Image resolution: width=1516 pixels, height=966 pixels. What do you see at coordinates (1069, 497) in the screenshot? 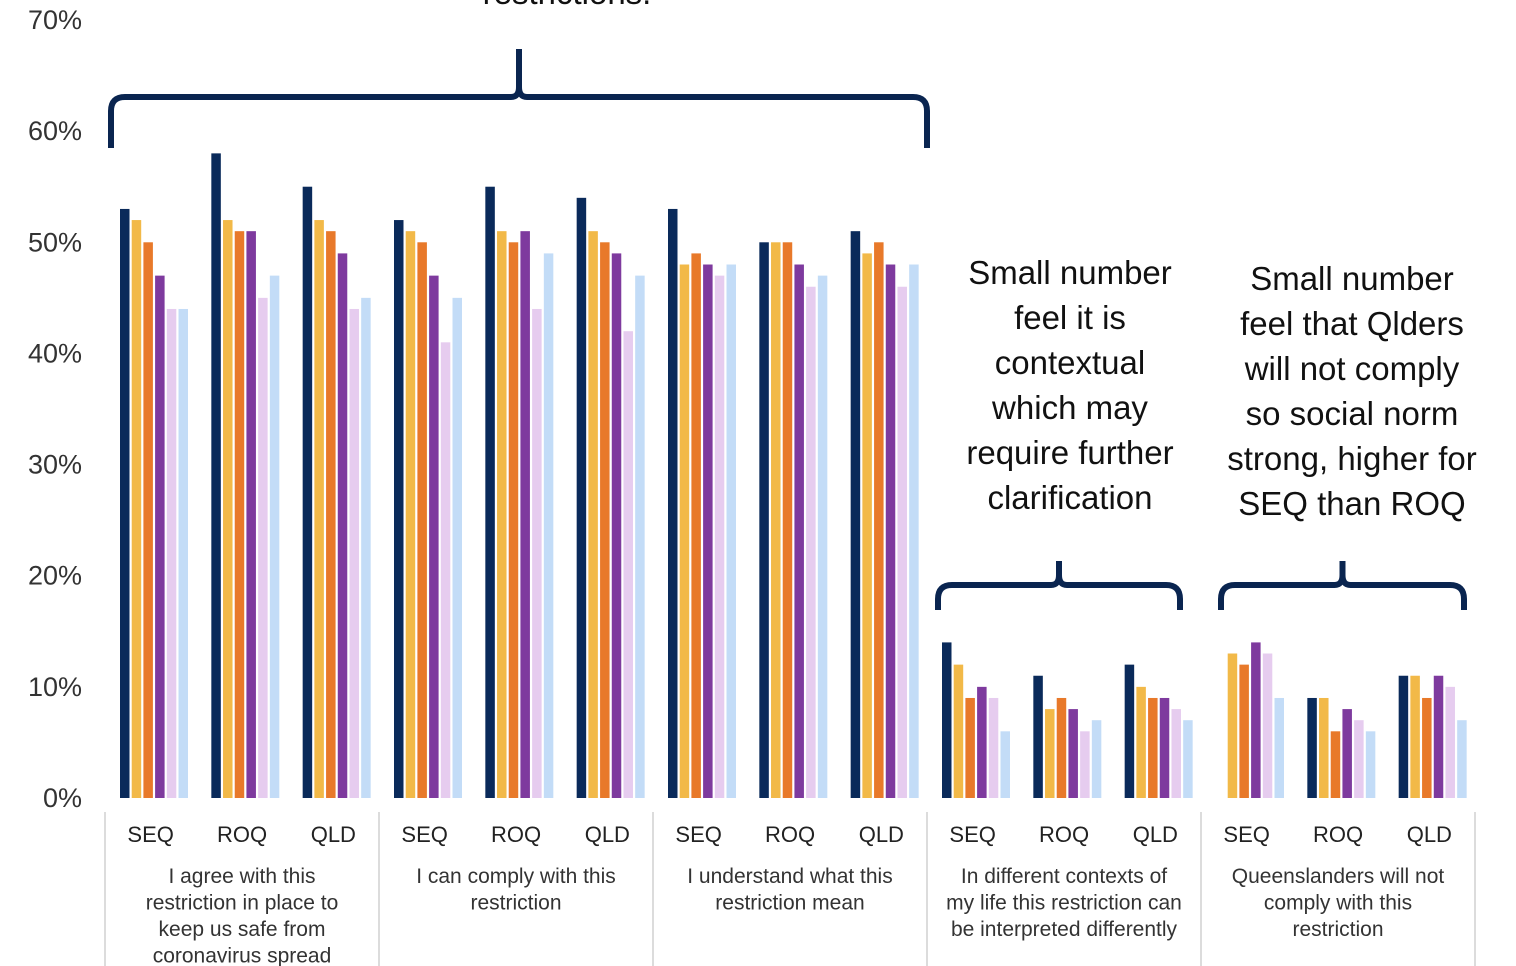
I see `annotation-text-line: clarification` at bounding box center [1069, 497].